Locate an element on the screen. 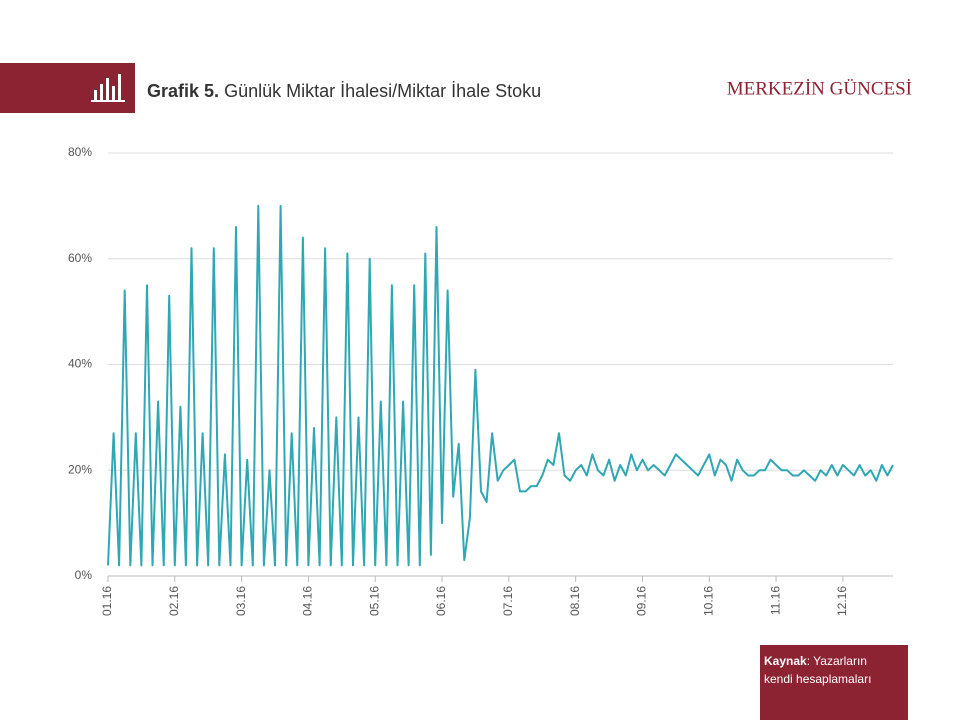 This screenshot has height=720, width=960. source-box is located at coordinates (834, 682).